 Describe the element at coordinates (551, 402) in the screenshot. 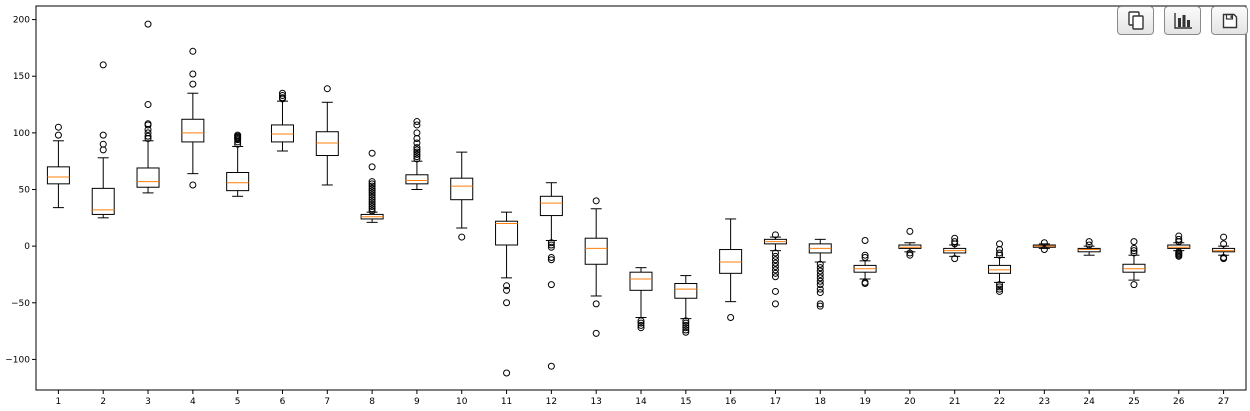

I see `x-tick-label: 12` at that location.